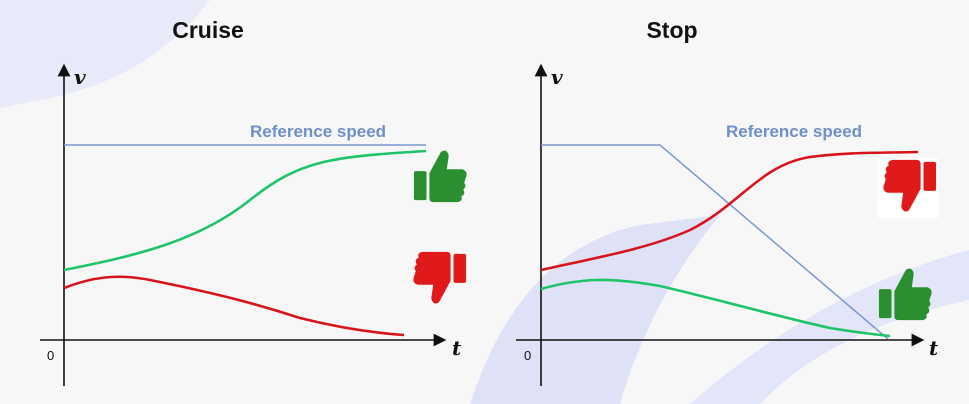  What do you see at coordinates (440, 277) in the screenshot?
I see `thumbs-down-icon` at bounding box center [440, 277].